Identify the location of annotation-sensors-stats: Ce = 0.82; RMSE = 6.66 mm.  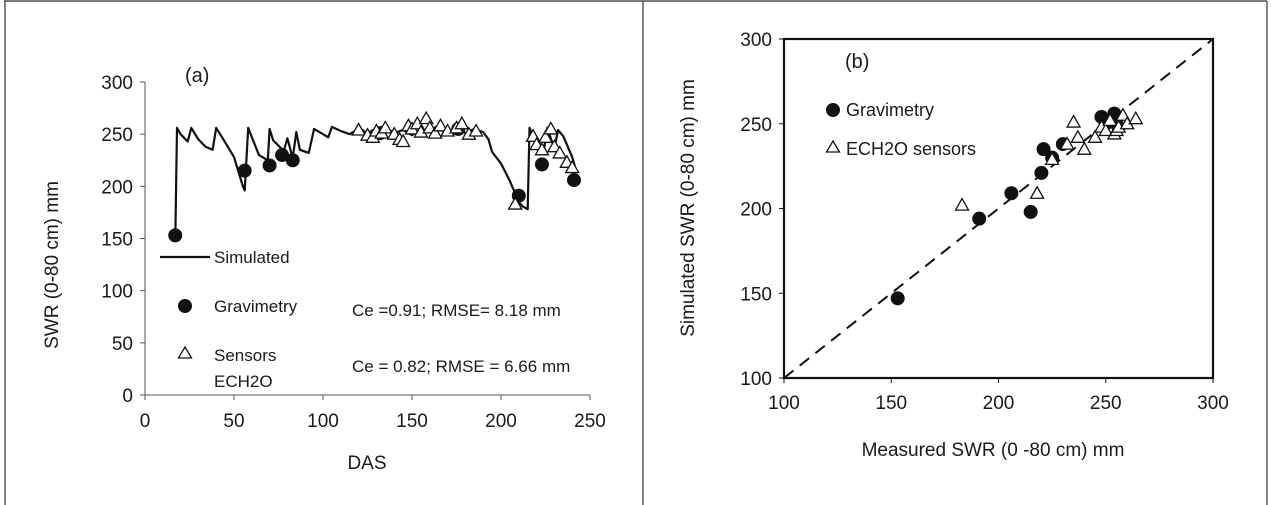
(461, 366).